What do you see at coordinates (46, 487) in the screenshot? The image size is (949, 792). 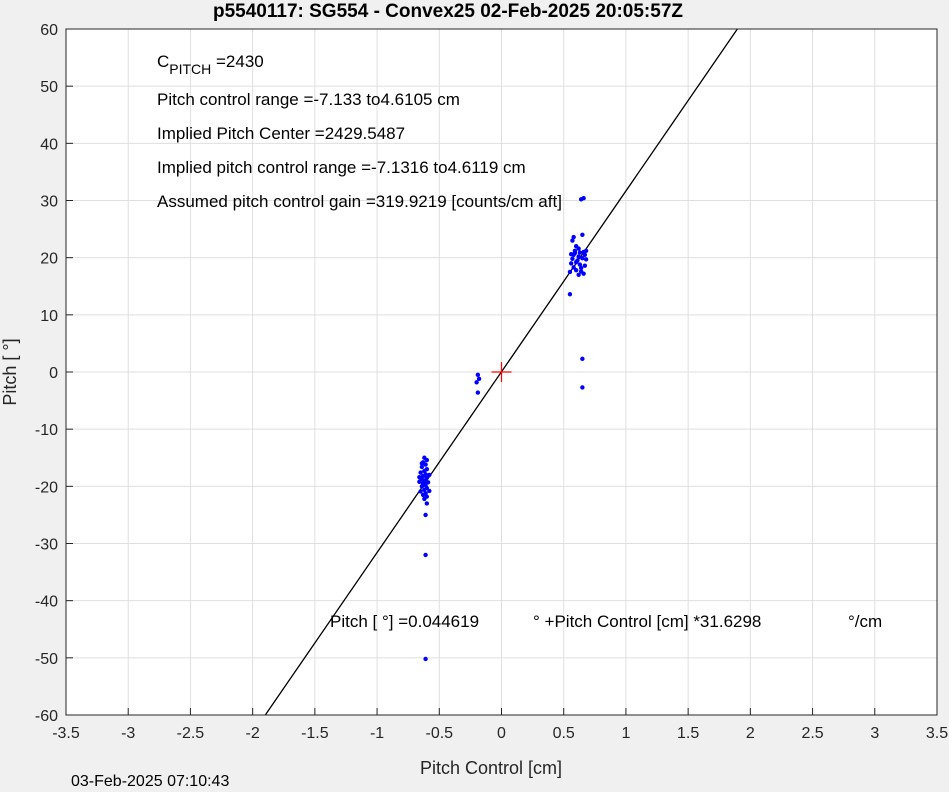 I see `y-tick-label: -20` at bounding box center [46, 487].